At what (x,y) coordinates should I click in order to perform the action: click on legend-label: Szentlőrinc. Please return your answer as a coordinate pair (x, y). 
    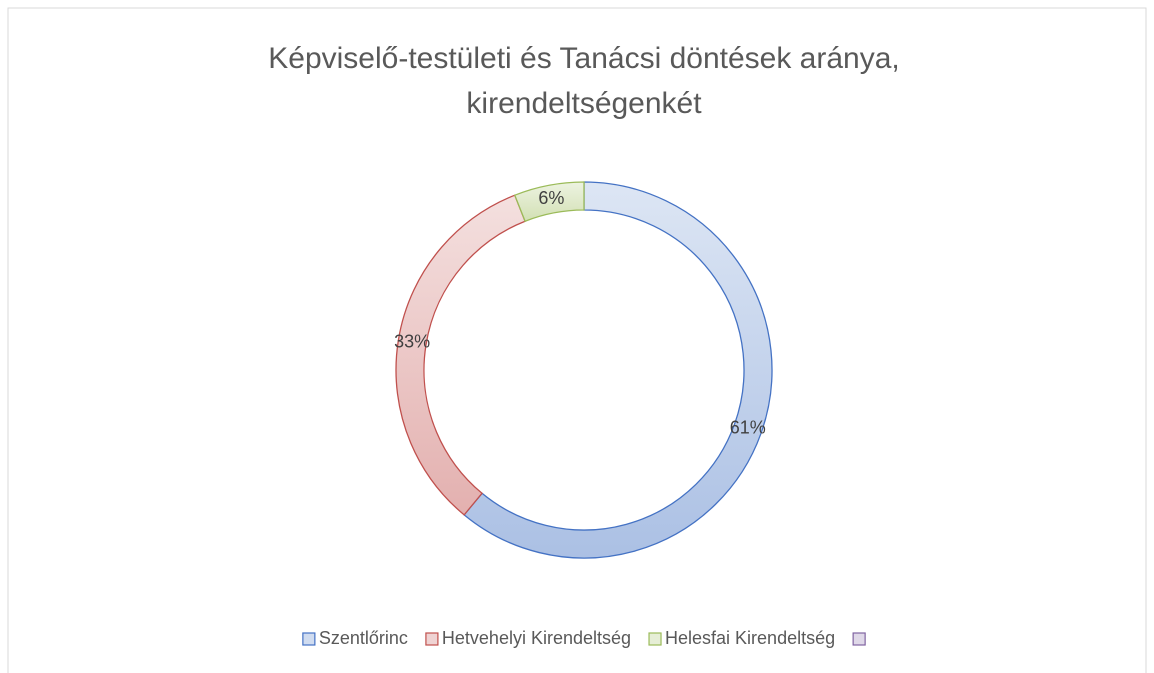
    Looking at the image, I should click on (363, 638).